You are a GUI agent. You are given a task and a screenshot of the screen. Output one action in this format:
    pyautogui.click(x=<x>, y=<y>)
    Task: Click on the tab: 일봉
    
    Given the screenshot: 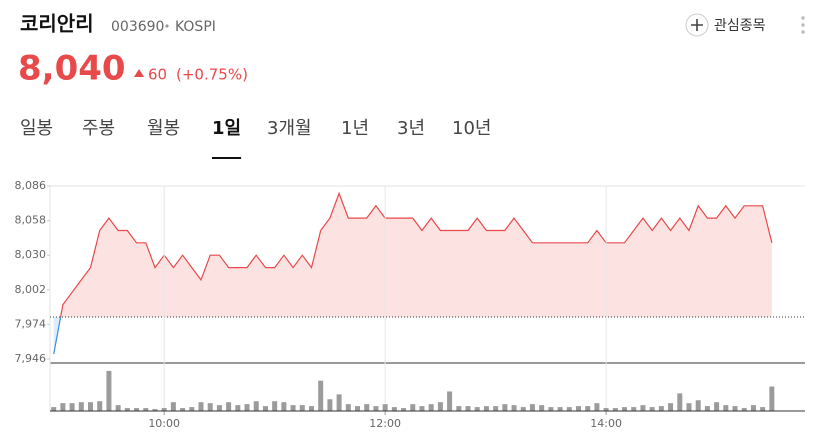 What is the action you would take?
    pyautogui.click(x=36, y=128)
    